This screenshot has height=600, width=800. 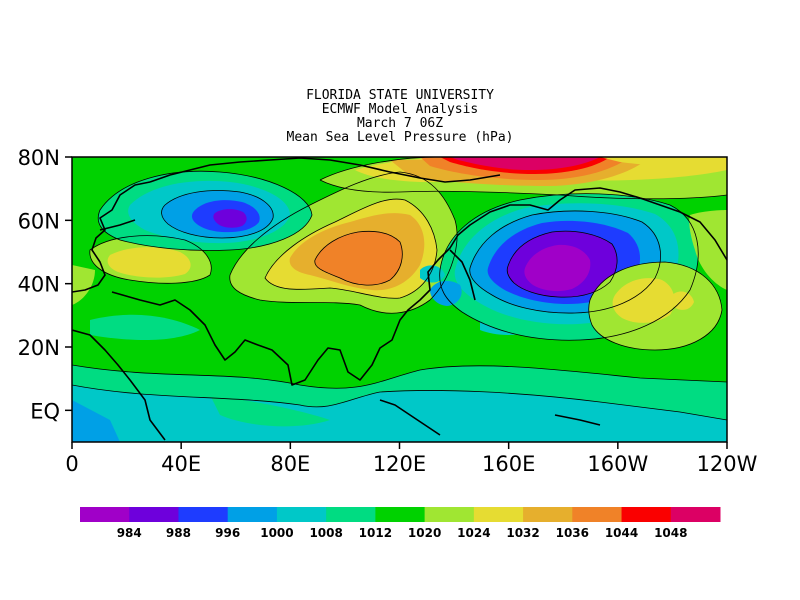 What do you see at coordinates (572, 533) in the screenshot?
I see `colorbar-label: 1036` at bounding box center [572, 533].